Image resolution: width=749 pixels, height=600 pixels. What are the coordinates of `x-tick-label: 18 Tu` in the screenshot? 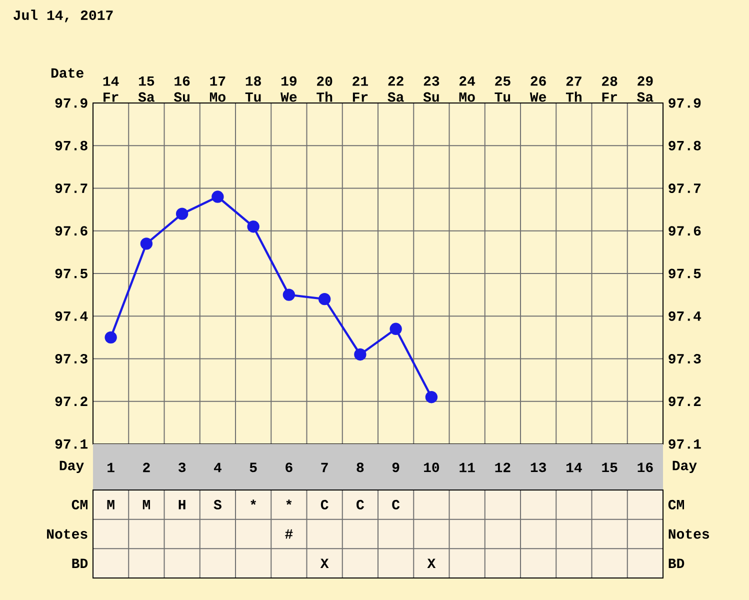 It's located at (253, 89).